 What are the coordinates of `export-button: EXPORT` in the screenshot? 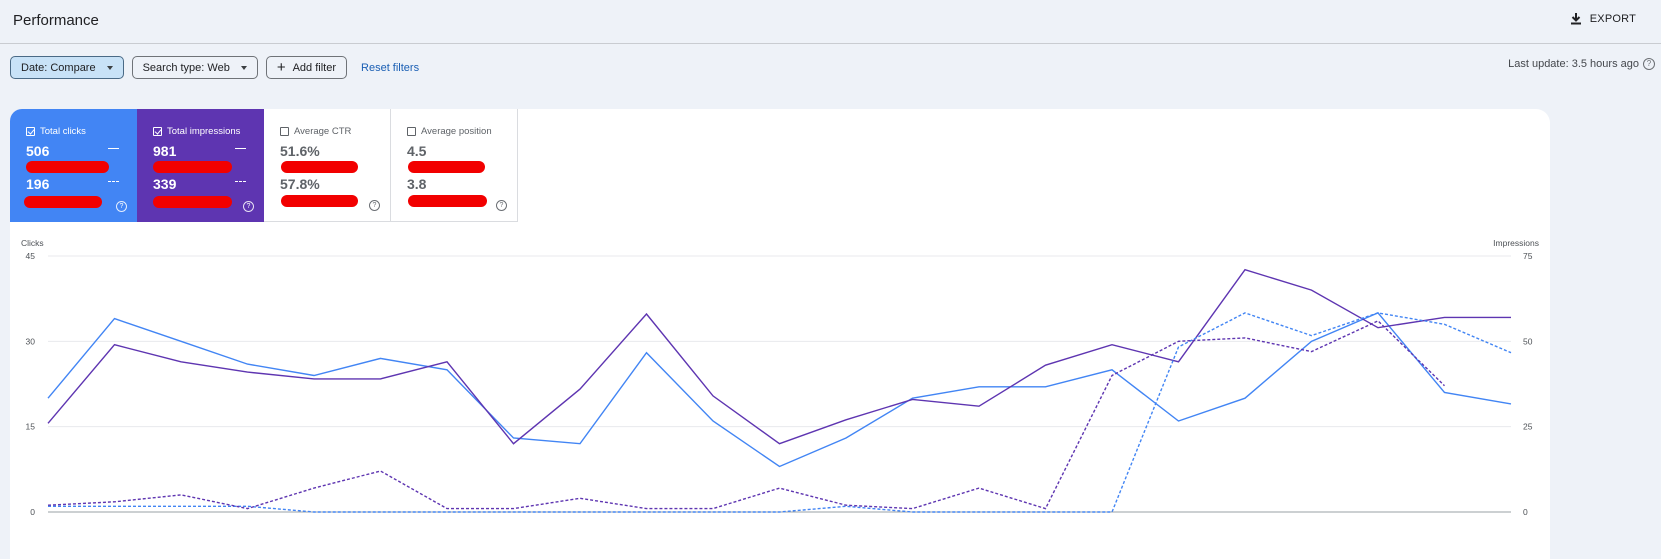 It's located at (1603, 18).